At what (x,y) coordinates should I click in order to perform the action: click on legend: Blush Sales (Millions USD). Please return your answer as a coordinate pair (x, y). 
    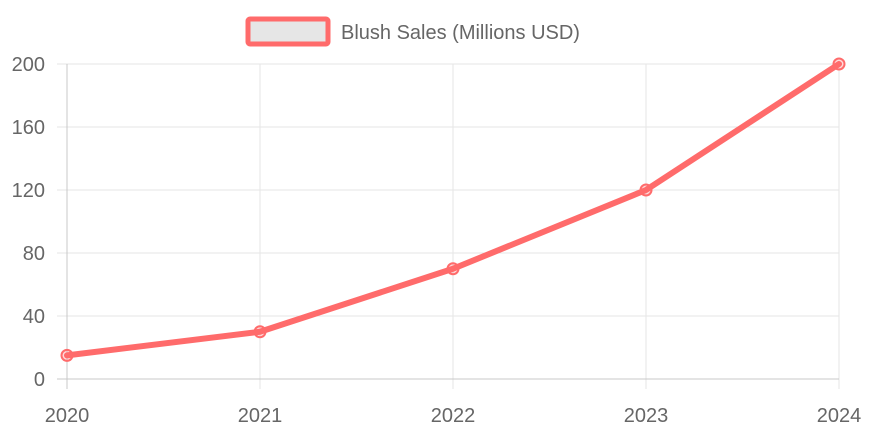
    Looking at the image, I should click on (414, 31).